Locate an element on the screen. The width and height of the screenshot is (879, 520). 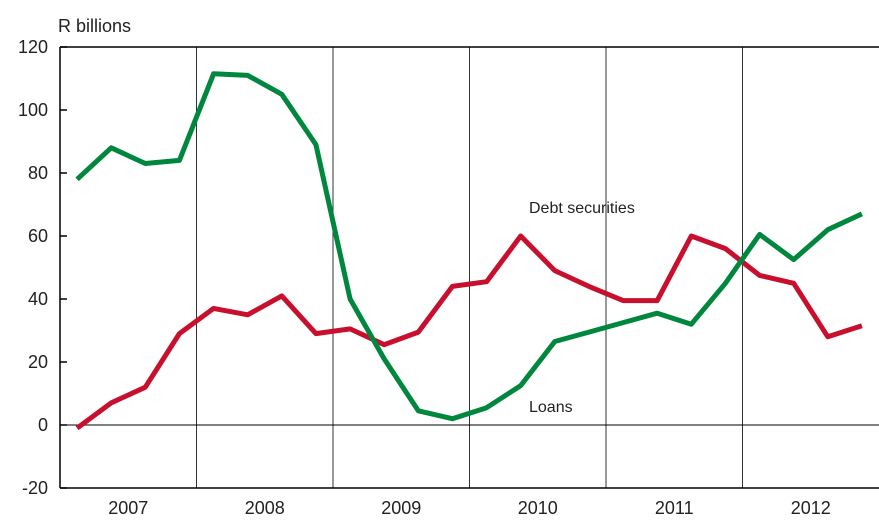
x-year-label: 2007 is located at coordinates (128, 508).